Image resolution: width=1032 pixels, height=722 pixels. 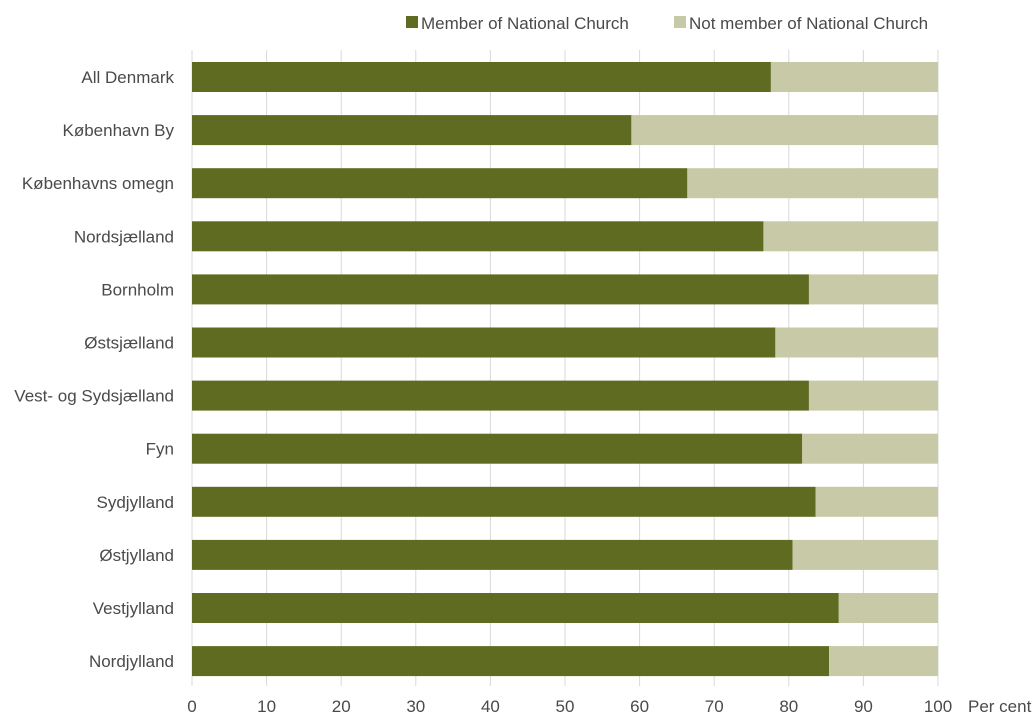 I want to click on category-label-nordsjaelland: Nordsjælland, so click(x=124, y=236).